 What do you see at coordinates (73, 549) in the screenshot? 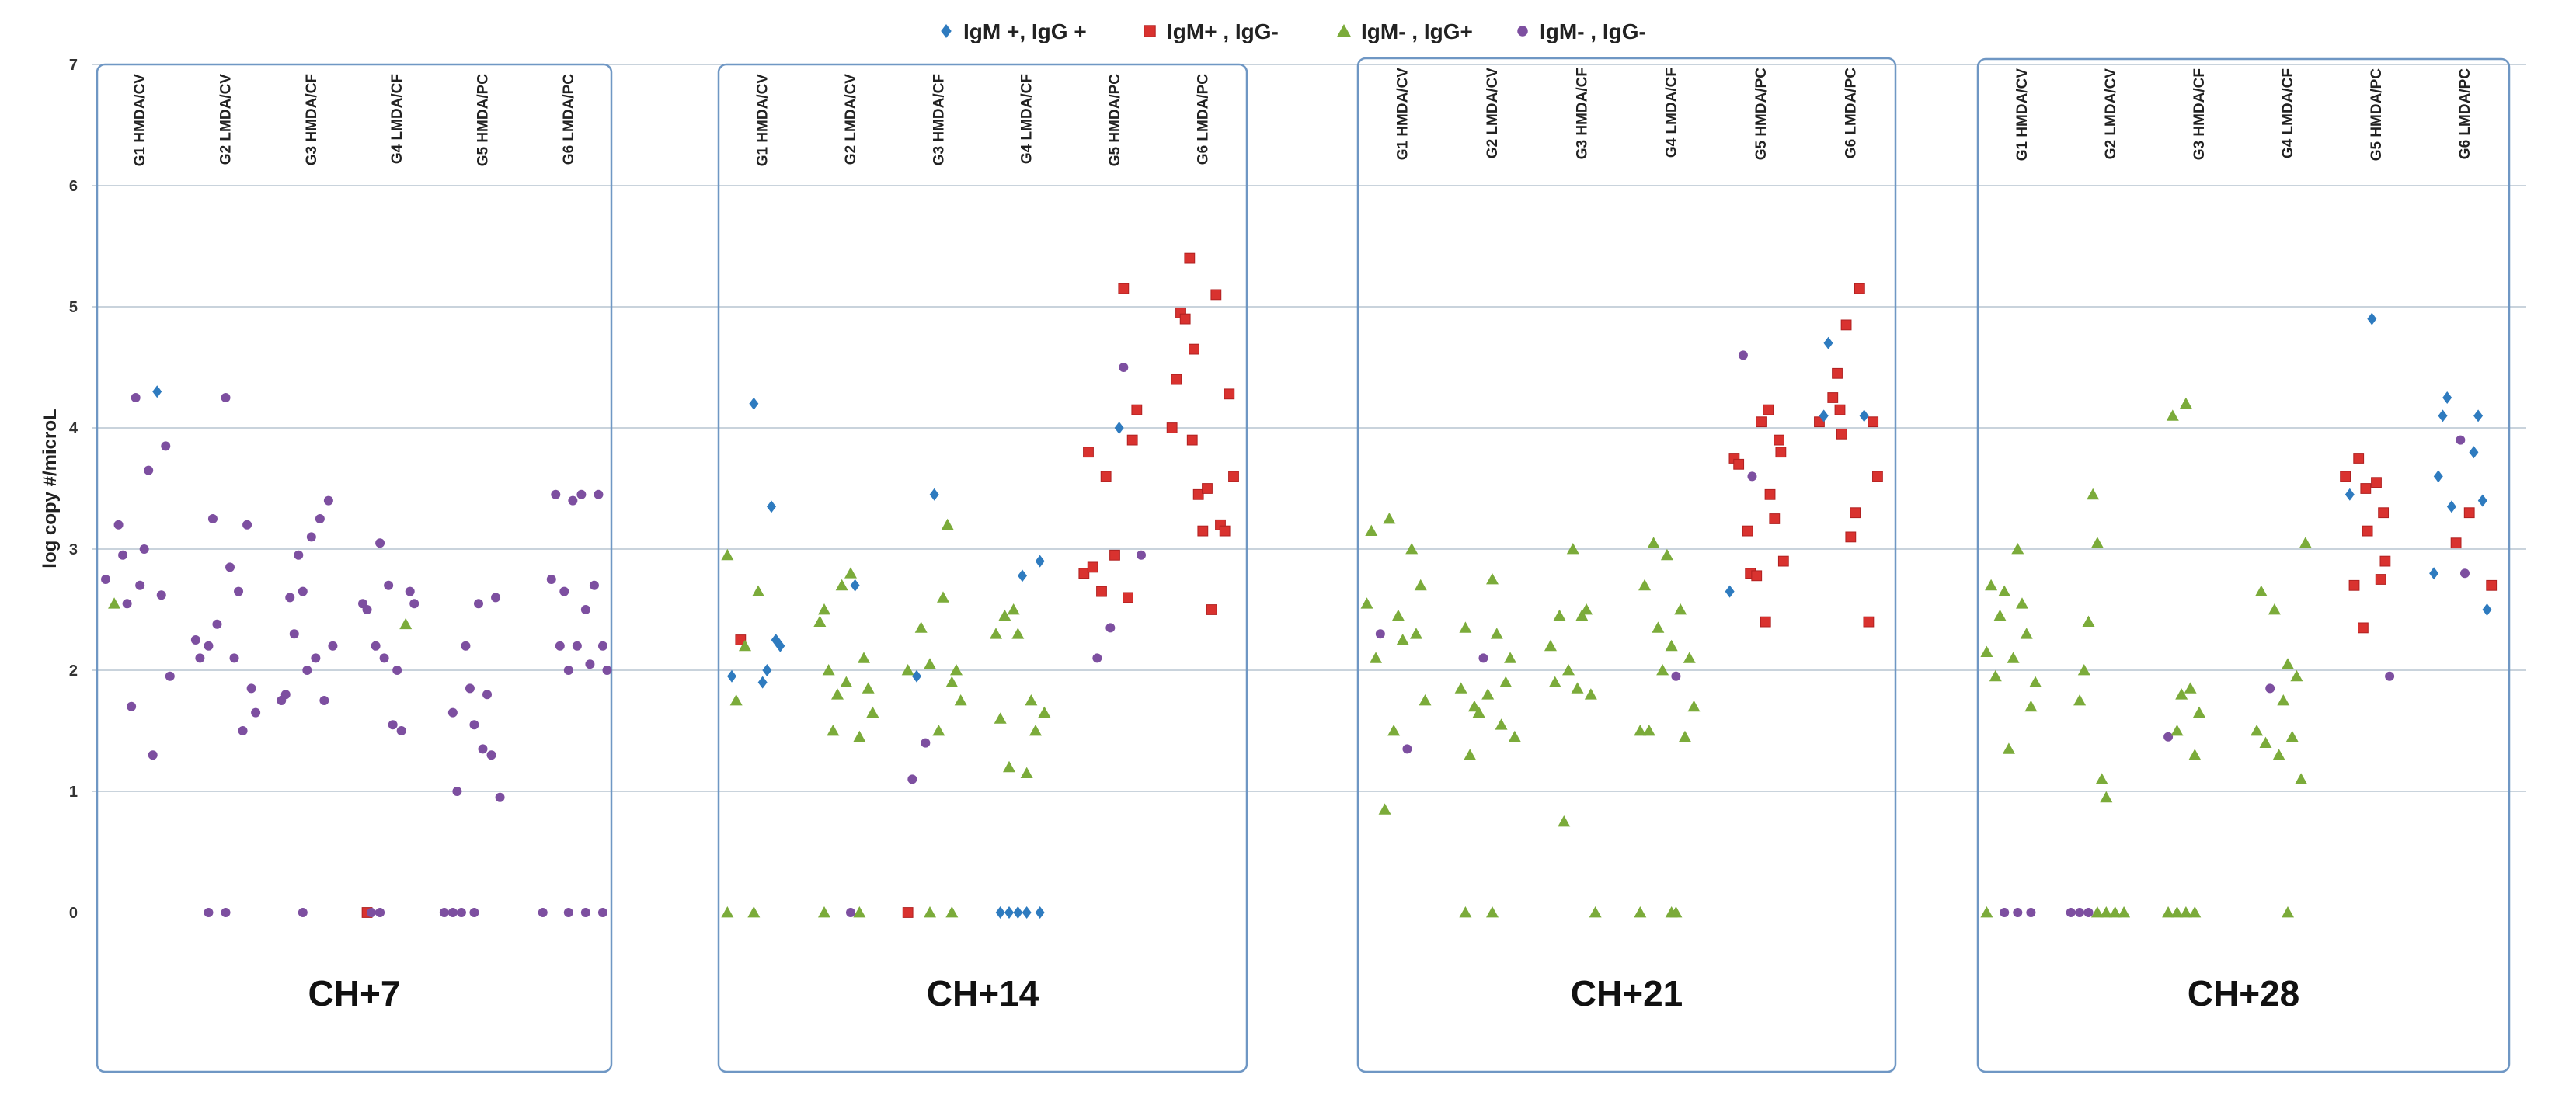
I see `y-tick-label: 3` at bounding box center [73, 549].